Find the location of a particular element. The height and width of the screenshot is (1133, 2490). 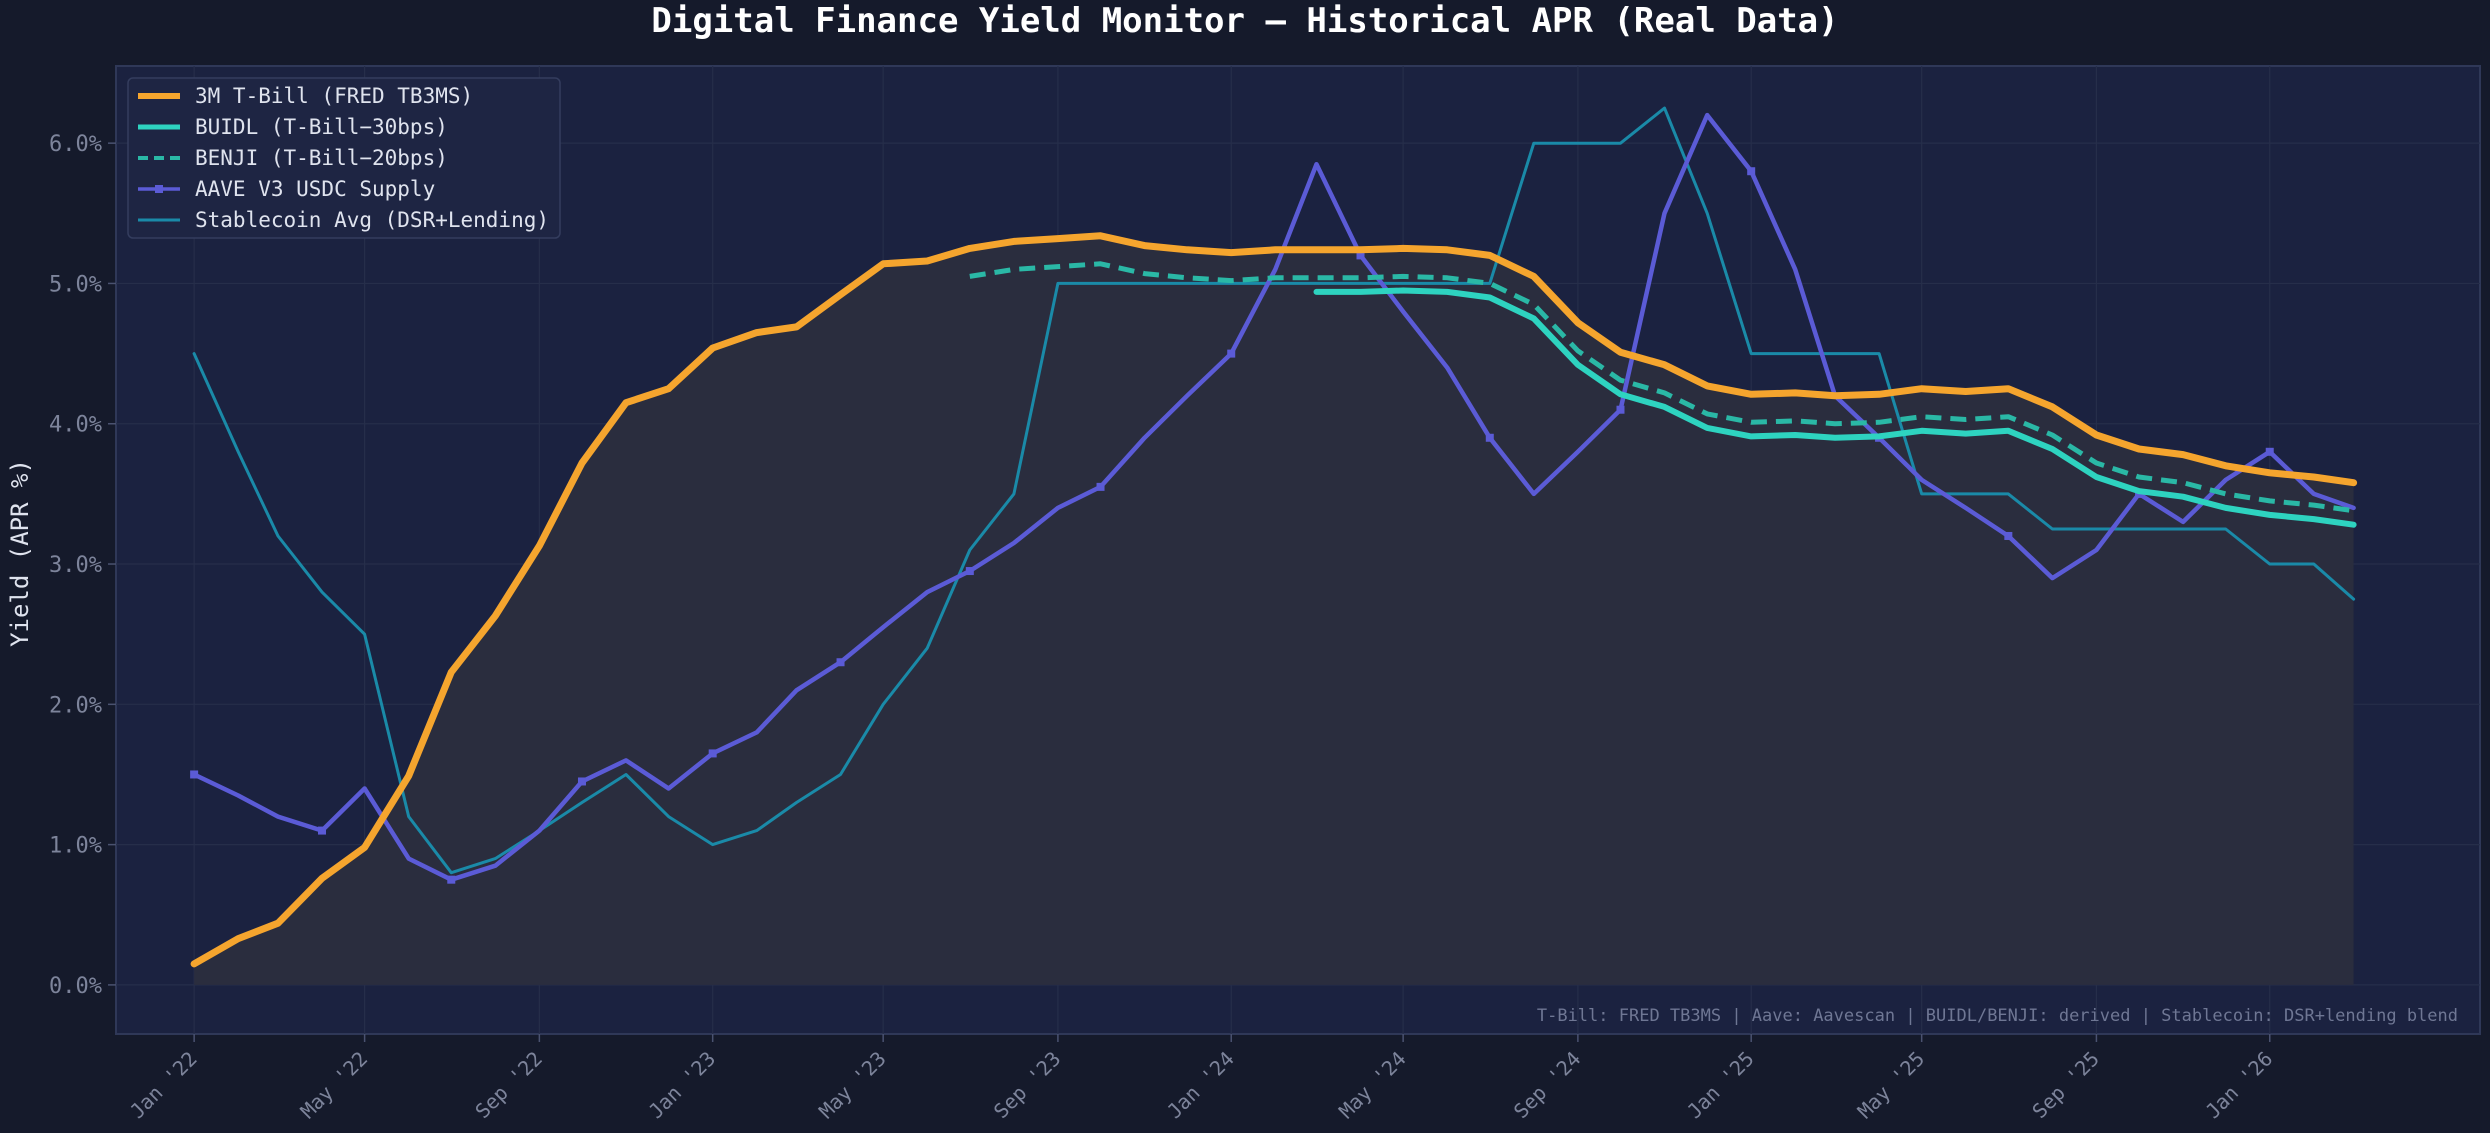

y-tick-label: 5.0% is located at coordinates (75, 284).